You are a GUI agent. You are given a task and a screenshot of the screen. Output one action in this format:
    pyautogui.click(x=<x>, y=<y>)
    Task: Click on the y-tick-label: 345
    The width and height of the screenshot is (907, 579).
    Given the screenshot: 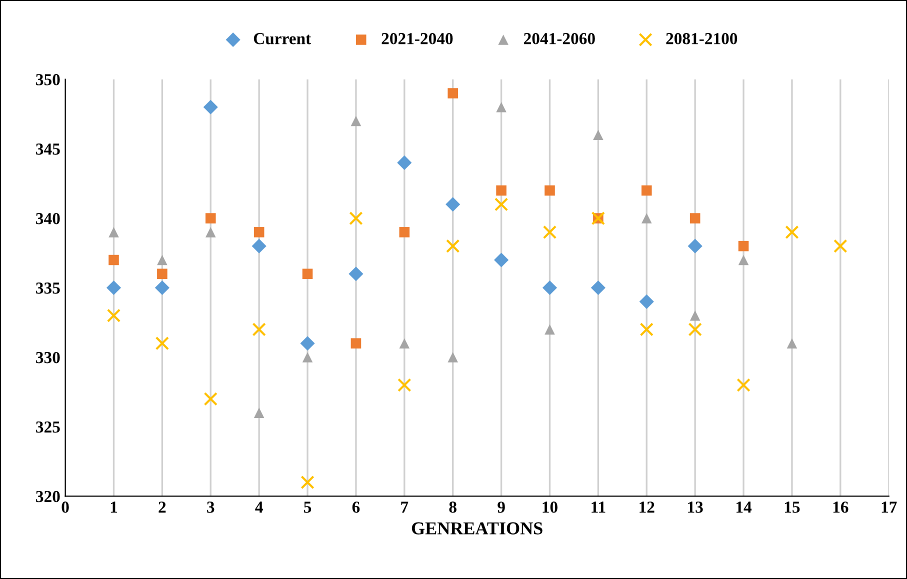 What is the action you would take?
    pyautogui.click(x=48, y=149)
    